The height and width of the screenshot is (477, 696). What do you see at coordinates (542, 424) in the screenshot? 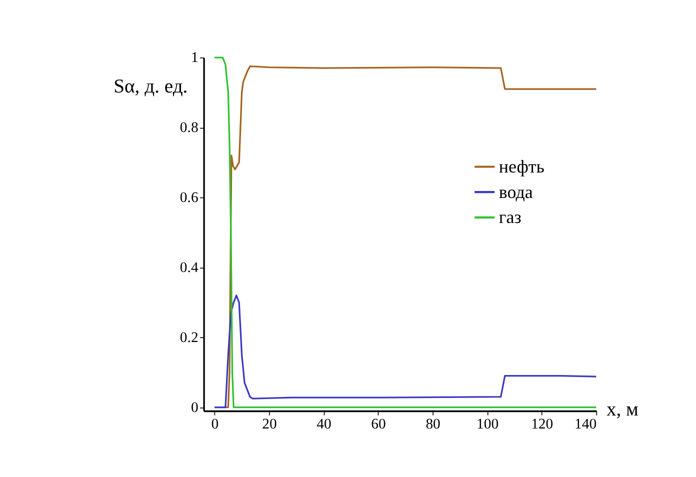
I see `x-tick-label: 120` at bounding box center [542, 424].